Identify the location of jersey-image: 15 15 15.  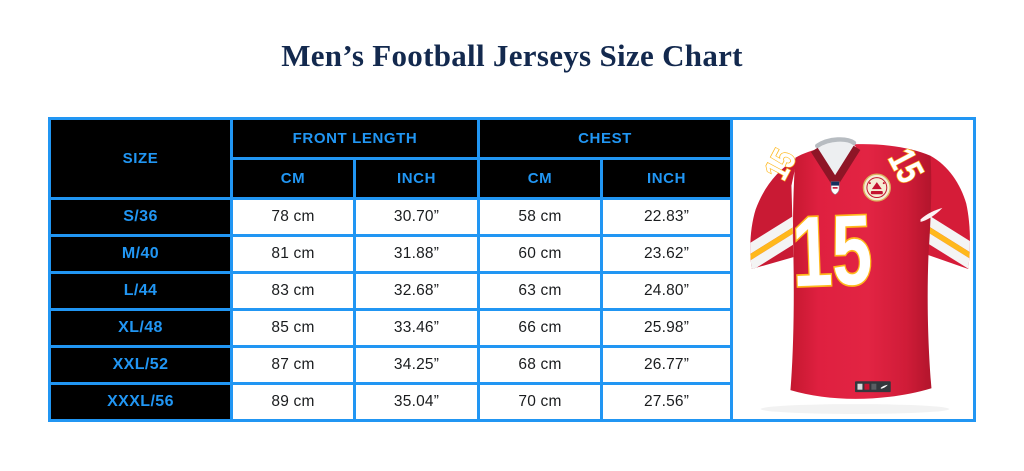
(859, 275).